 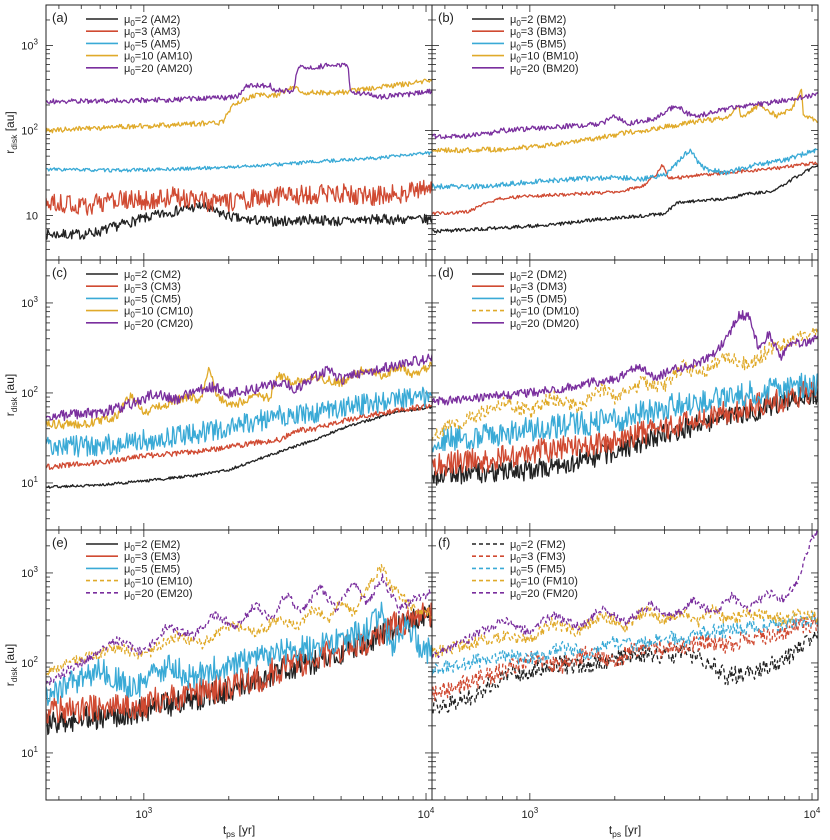 I want to click on legend-rest: =20 (EM20), so click(x=164, y=594).